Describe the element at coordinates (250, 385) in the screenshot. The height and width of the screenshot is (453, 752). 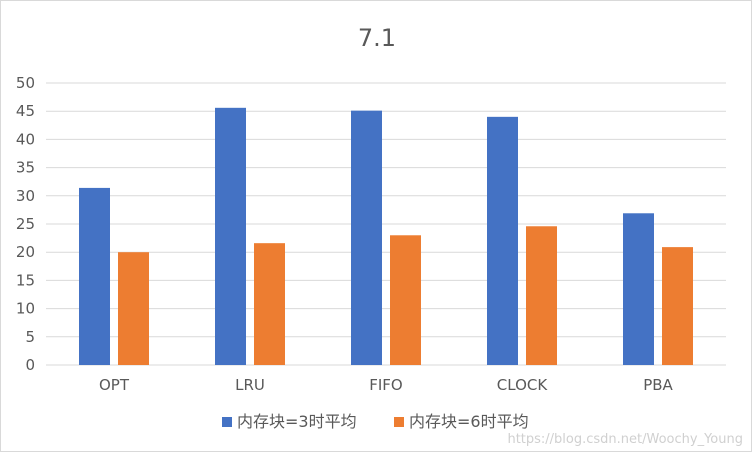
I see `x-tick-label: LRU` at that location.